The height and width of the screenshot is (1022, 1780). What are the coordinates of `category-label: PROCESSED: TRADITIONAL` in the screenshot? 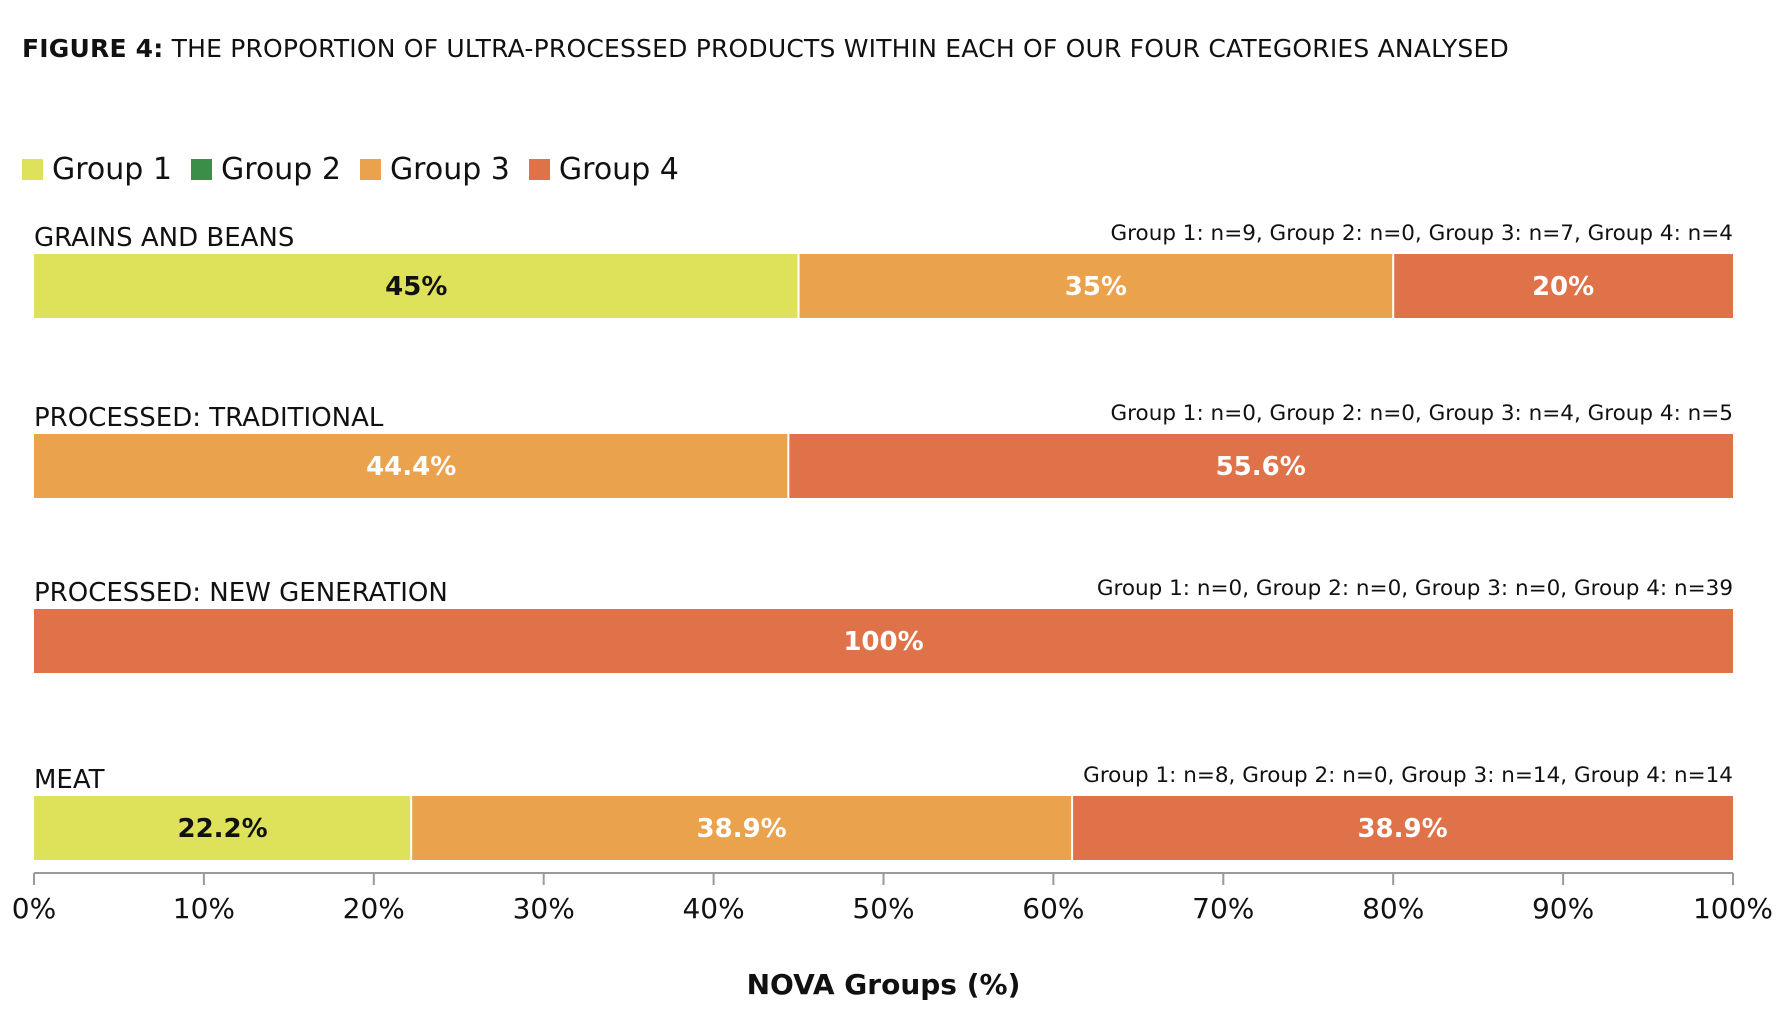 It's located at (209, 418).